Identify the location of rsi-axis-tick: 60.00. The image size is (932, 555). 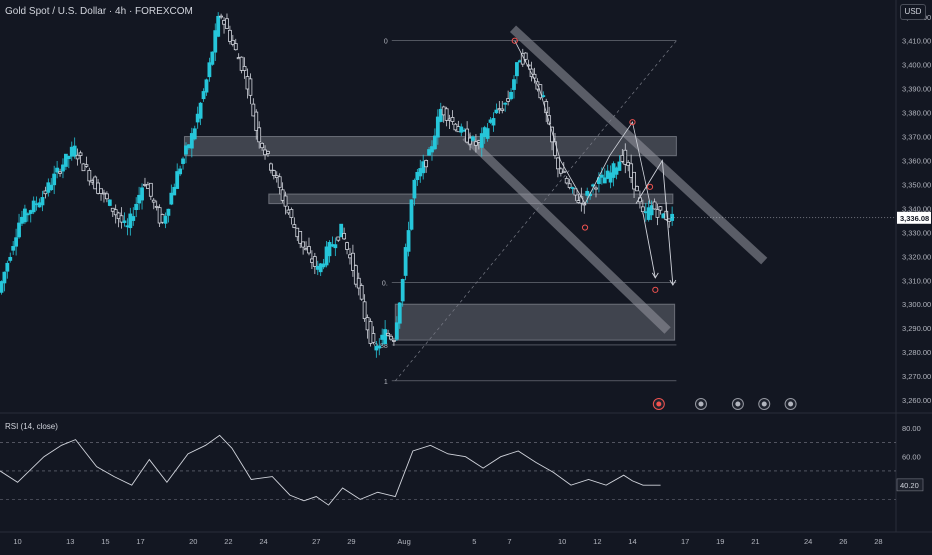
(911, 457).